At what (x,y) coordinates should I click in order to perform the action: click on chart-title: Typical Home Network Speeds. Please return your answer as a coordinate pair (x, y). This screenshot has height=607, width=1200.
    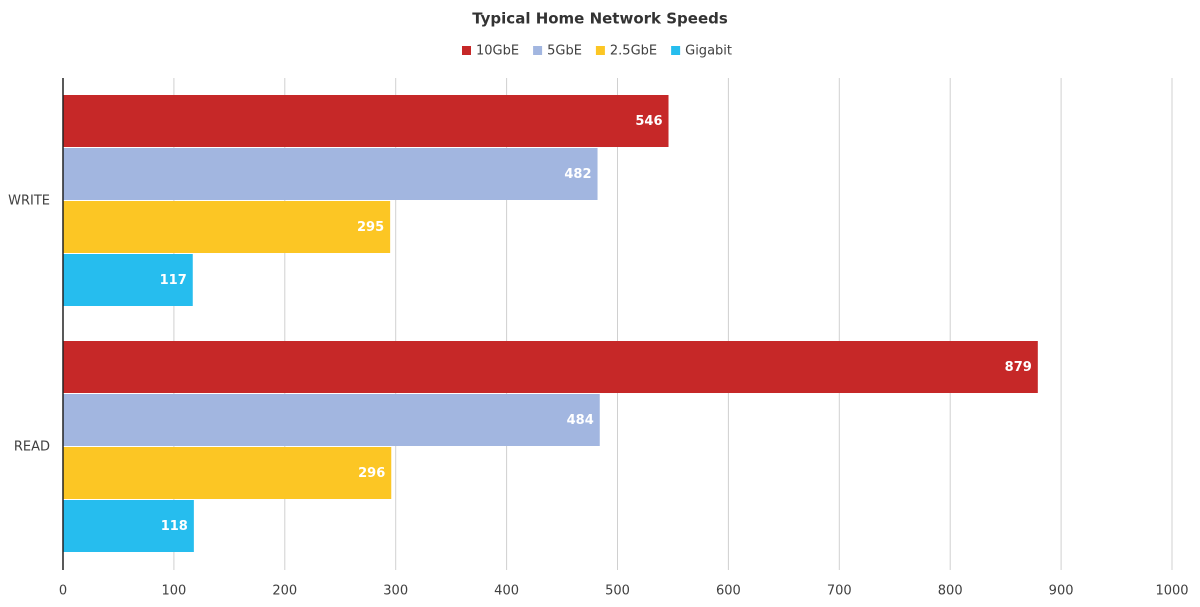
    Looking at the image, I should click on (600, 19).